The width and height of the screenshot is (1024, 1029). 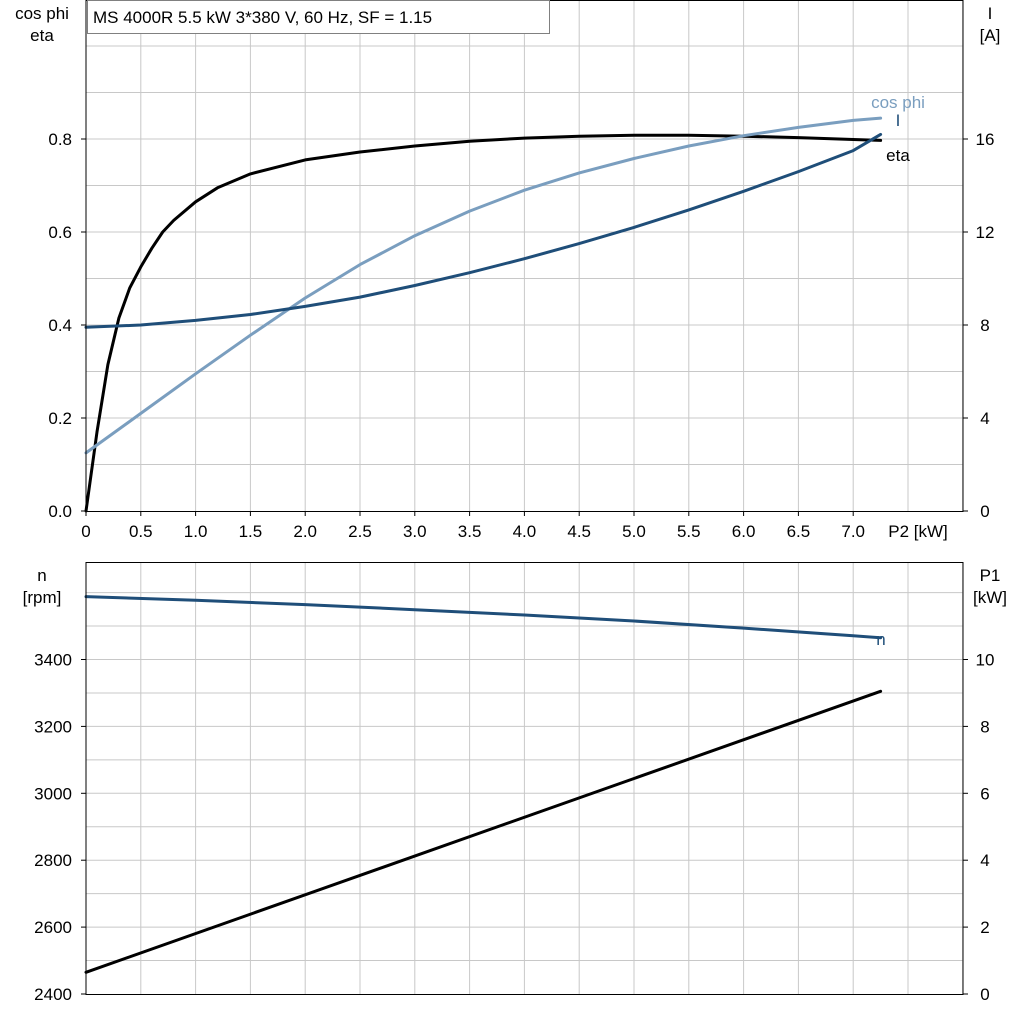 What do you see at coordinates (990, 597) in the screenshot?
I see `y-right-axis-unit: [kW]` at bounding box center [990, 597].